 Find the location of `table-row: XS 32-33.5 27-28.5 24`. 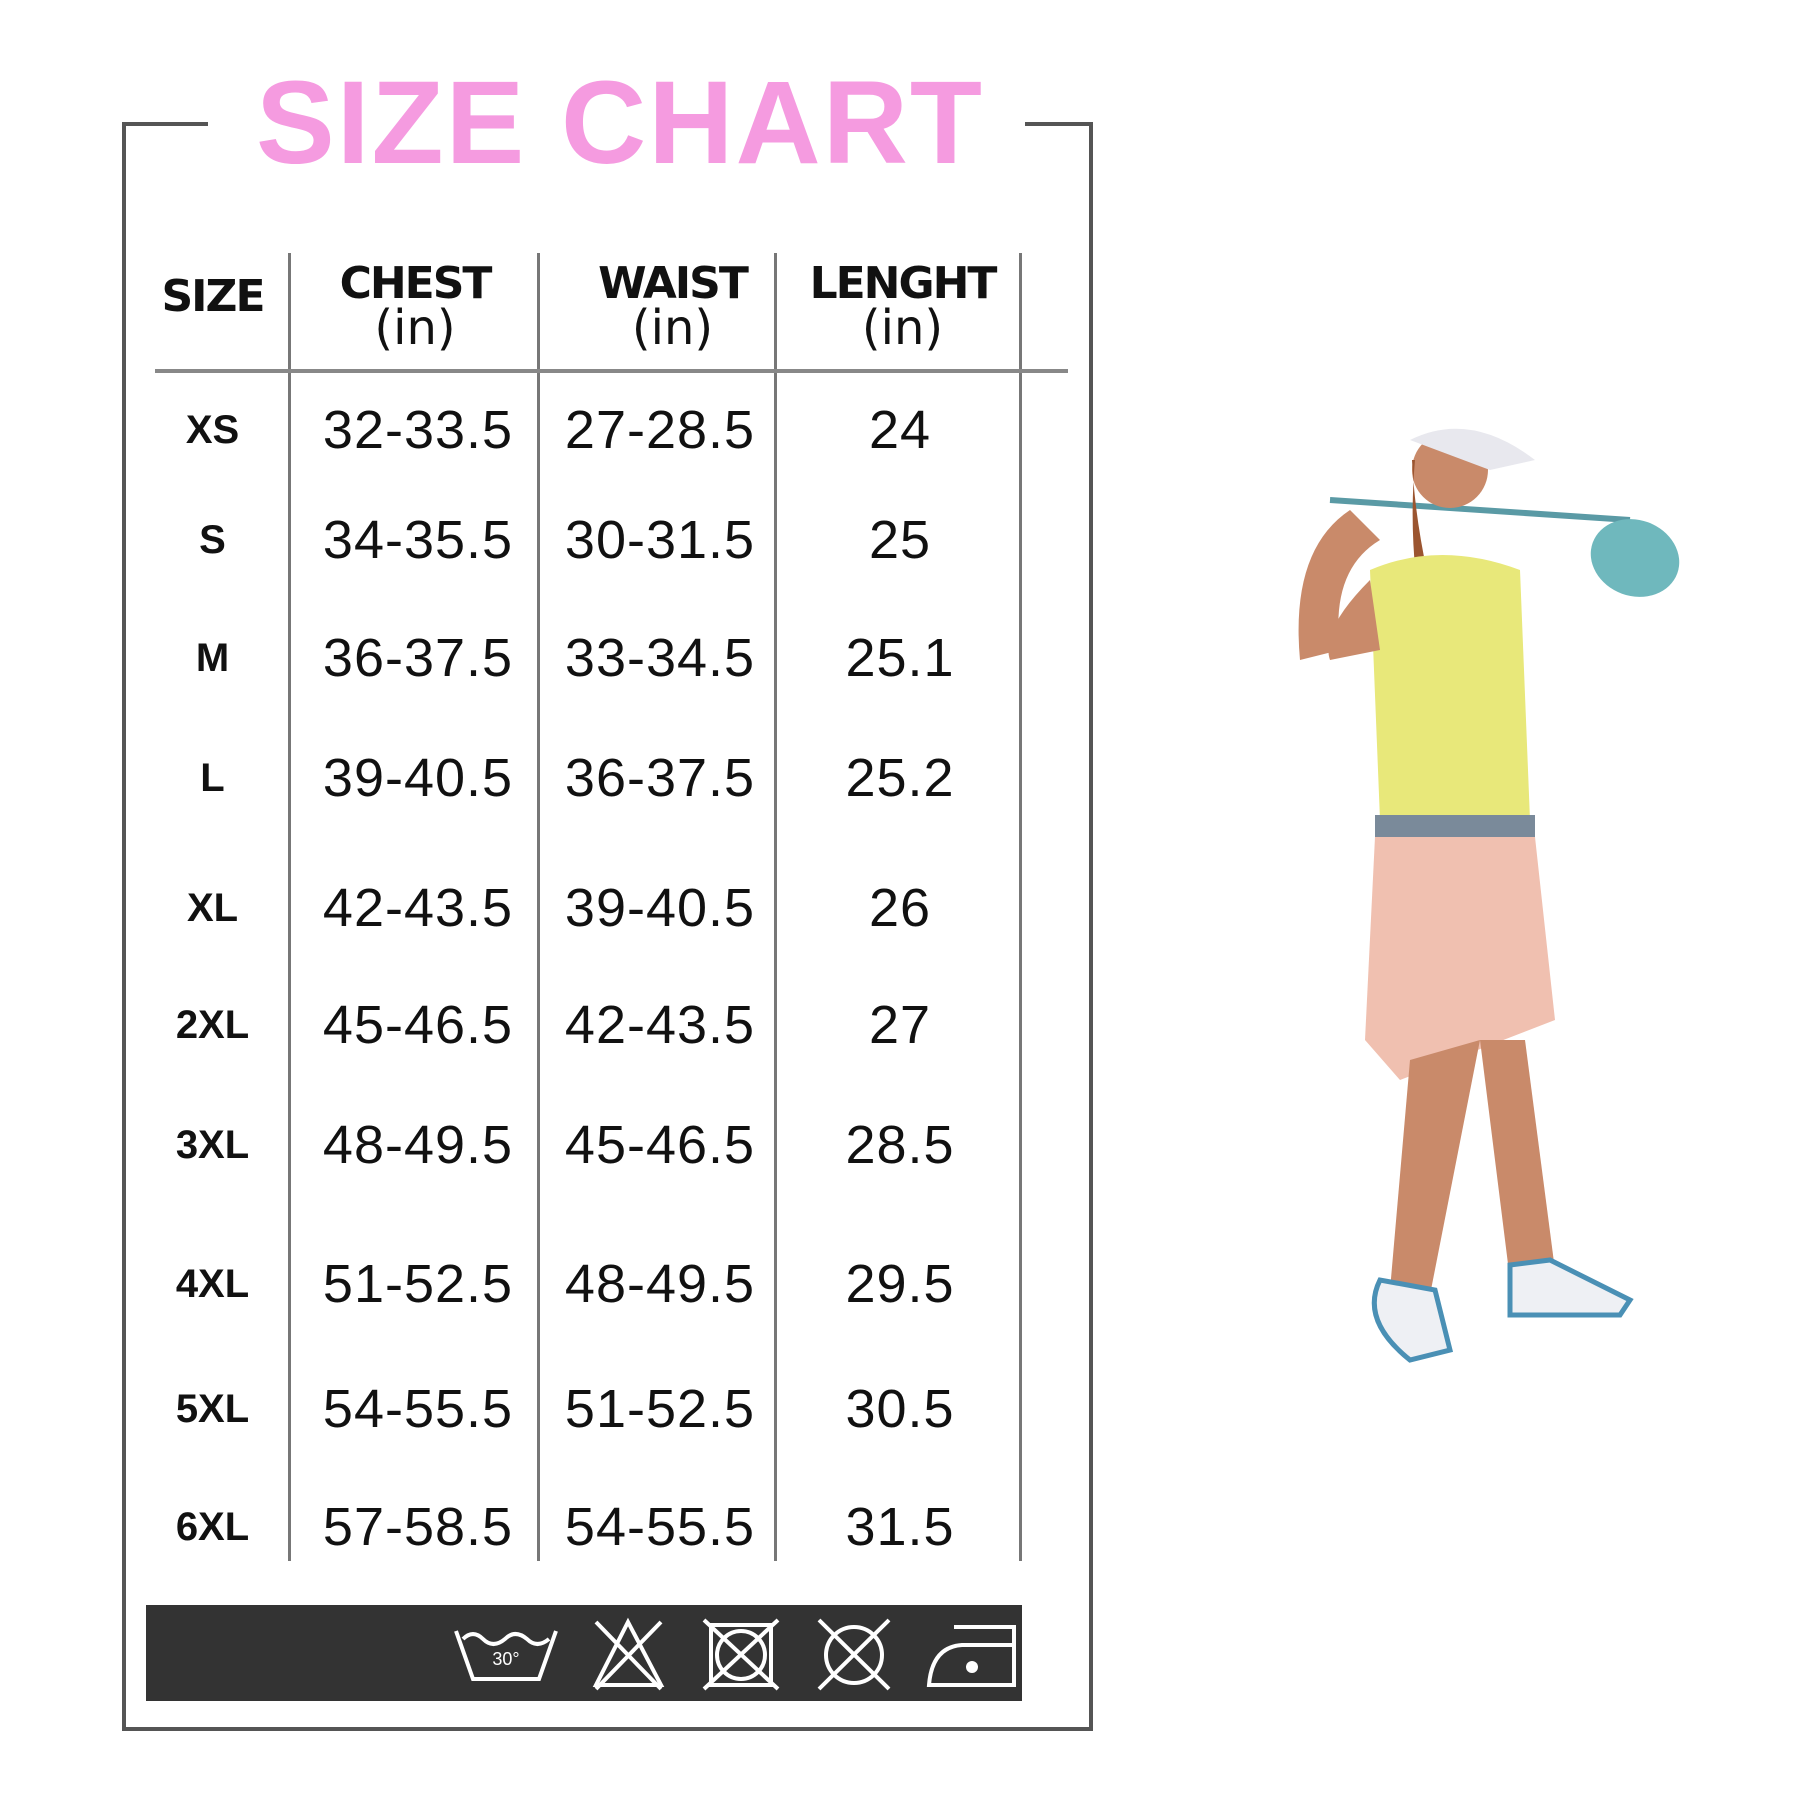

table-row: XS 32-33.5 27-28.5 24 is located at coordinates (585, 430).